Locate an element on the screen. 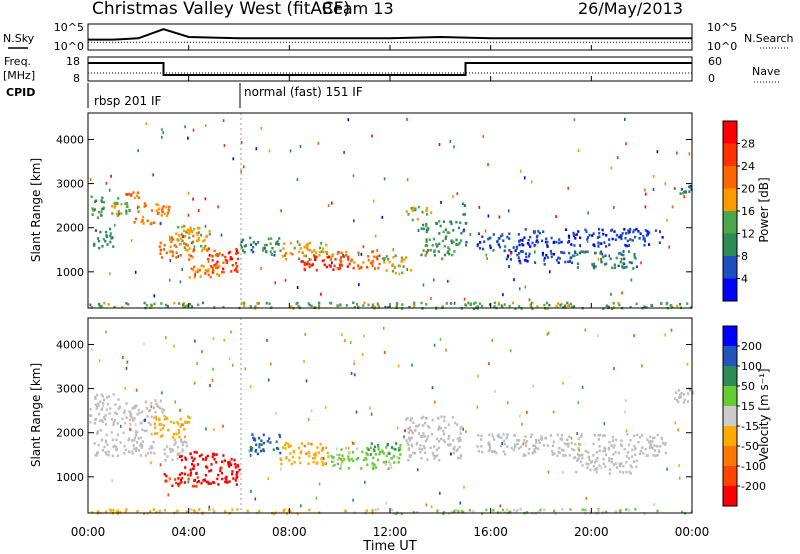 Image resolution: width=800 pixels, height=554 pixels. freq-left-tick-top: 18 is located at coordinates (73, 61).